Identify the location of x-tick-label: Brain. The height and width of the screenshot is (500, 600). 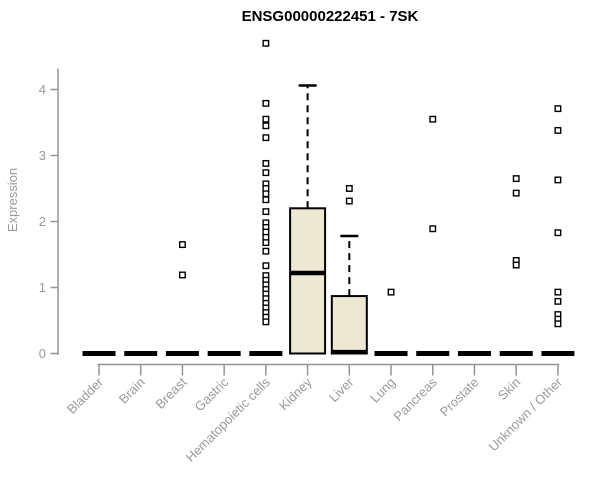
(132, 391).